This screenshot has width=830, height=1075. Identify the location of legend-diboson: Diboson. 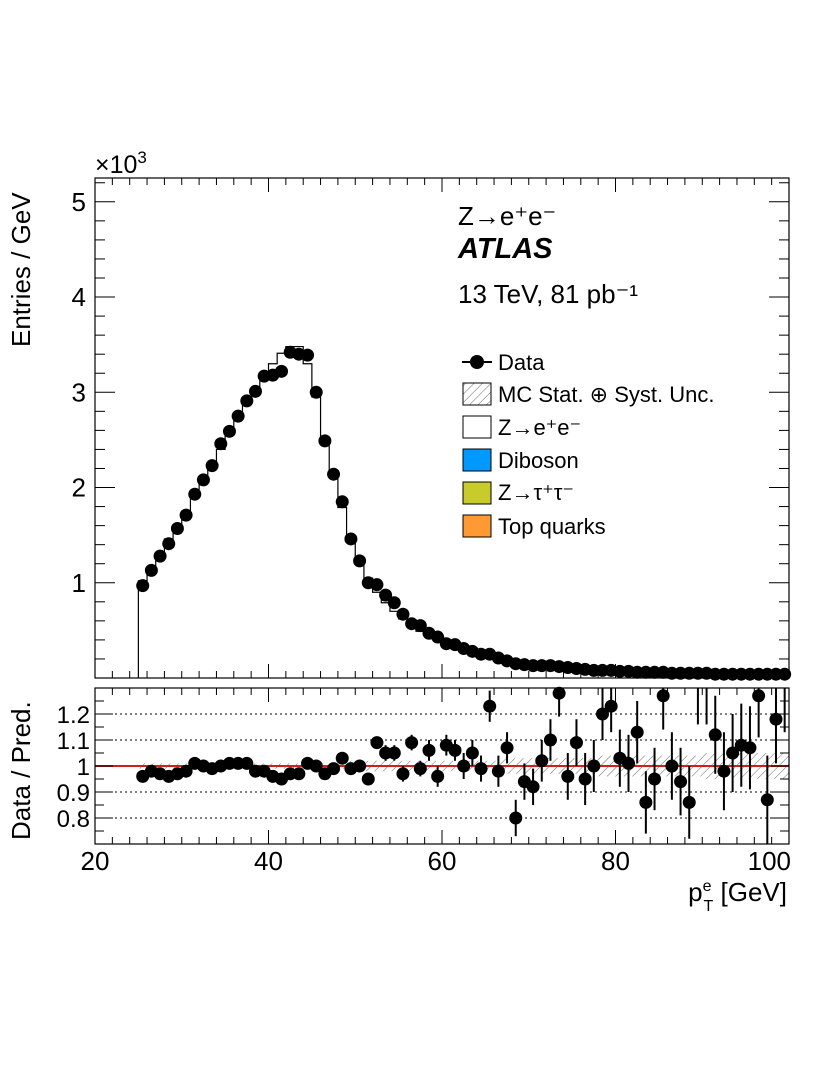
(520, 460).